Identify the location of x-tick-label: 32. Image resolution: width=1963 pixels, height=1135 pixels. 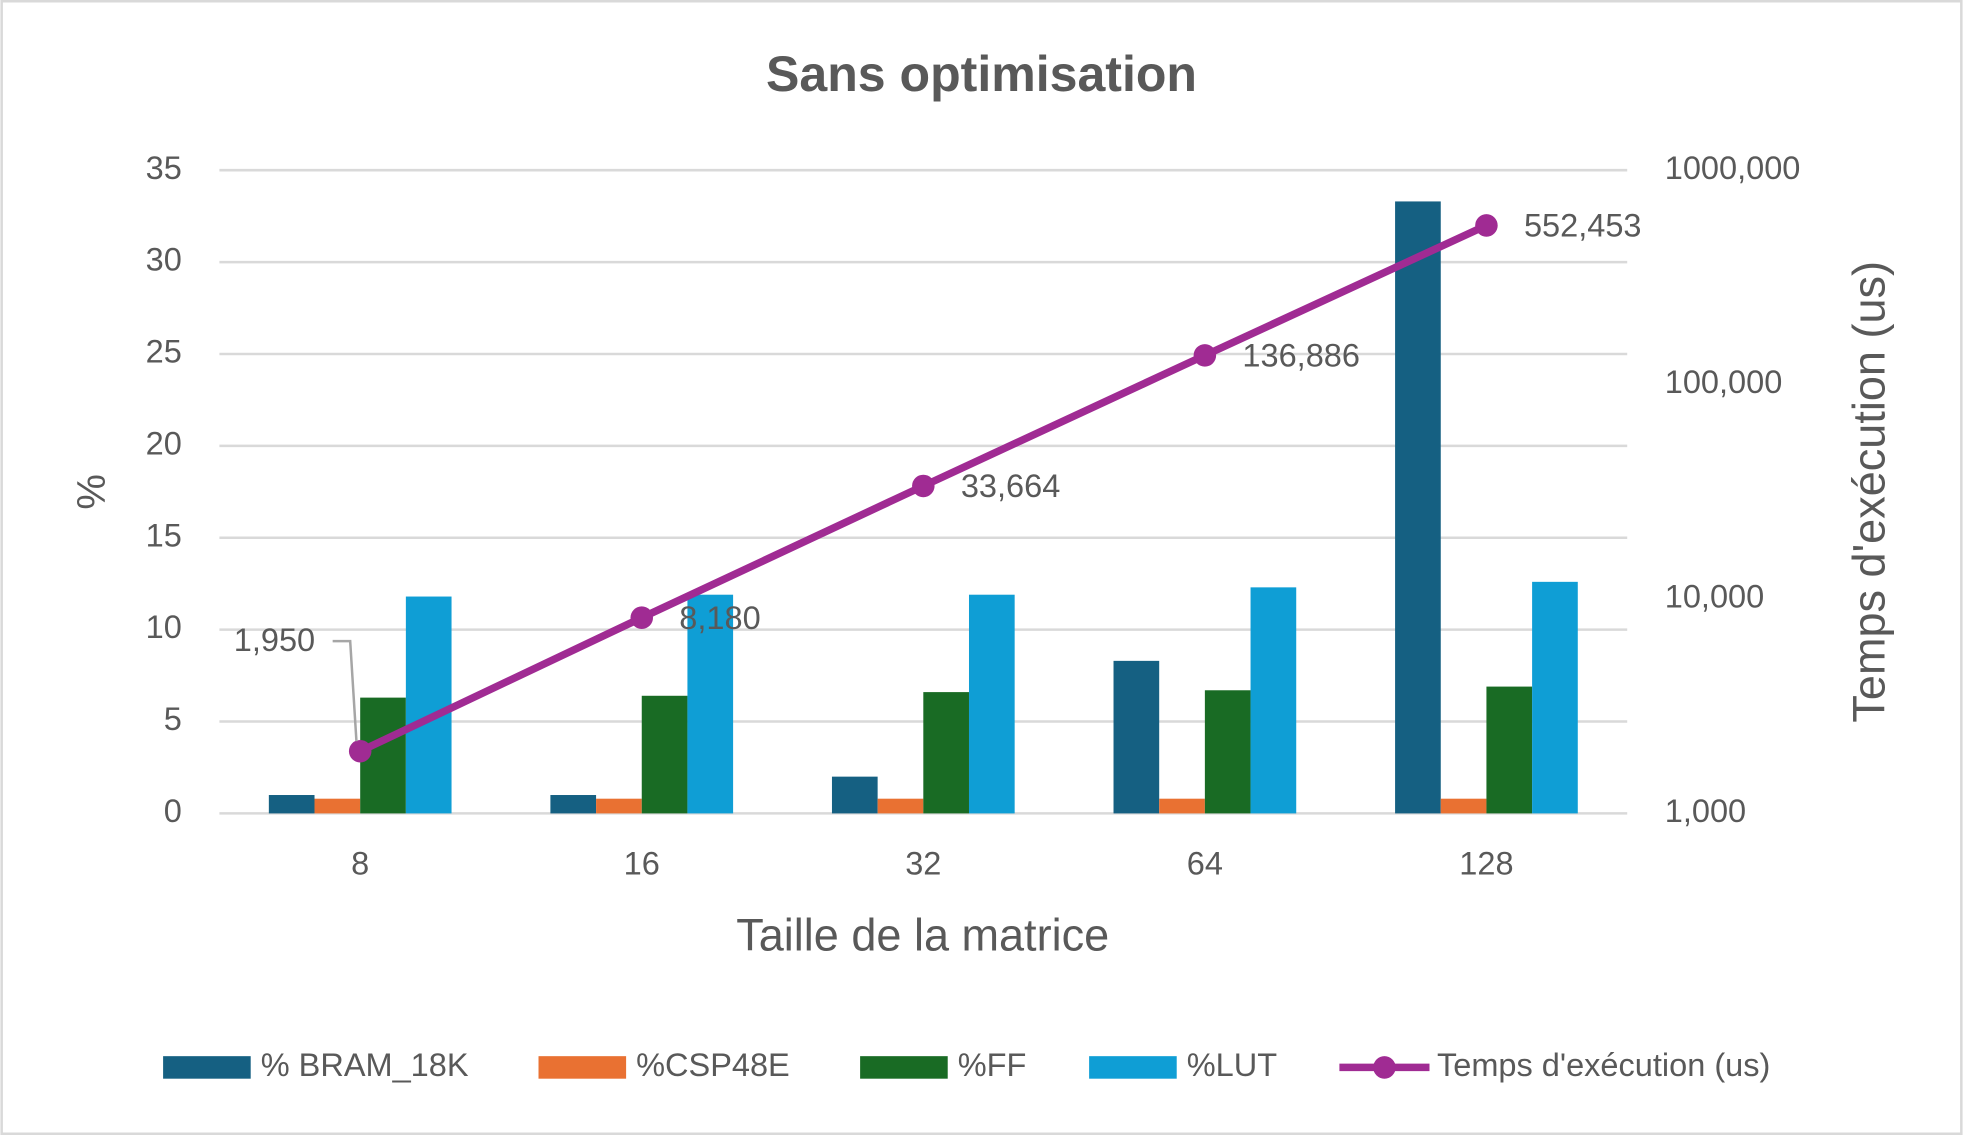
(923, 864).